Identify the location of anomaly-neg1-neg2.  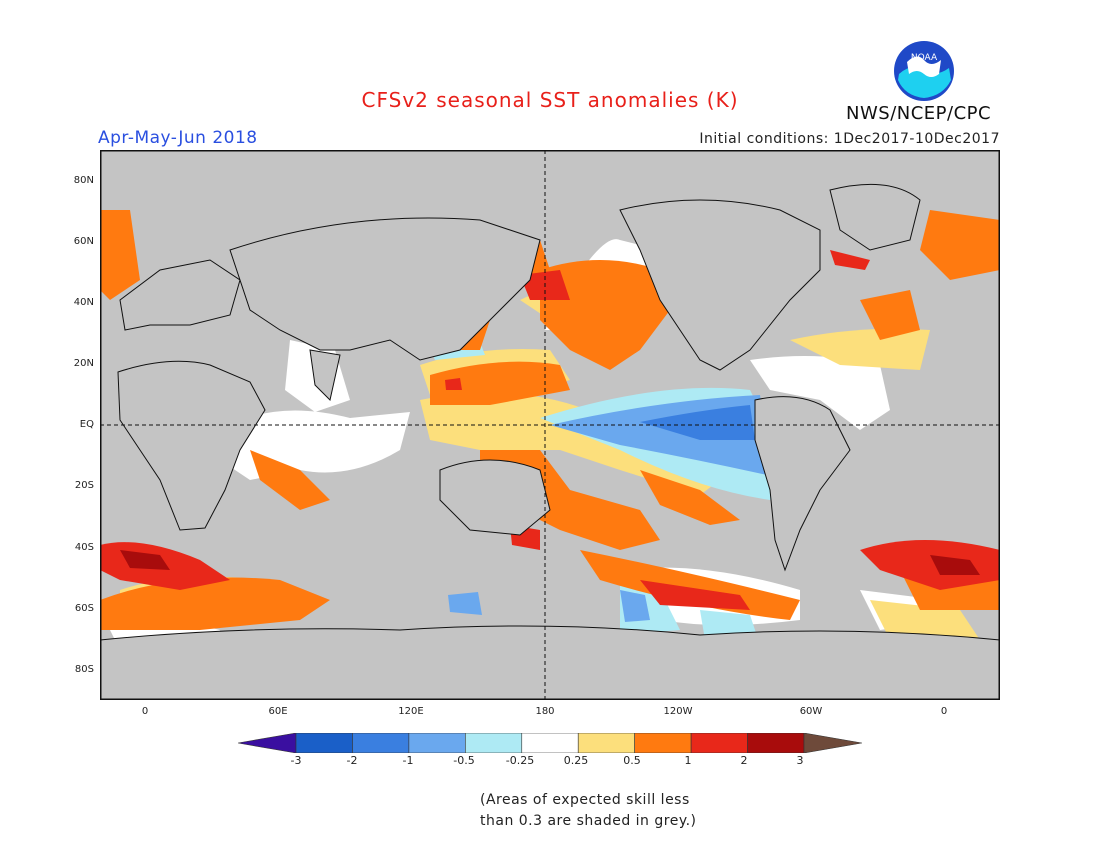
(697, 422).